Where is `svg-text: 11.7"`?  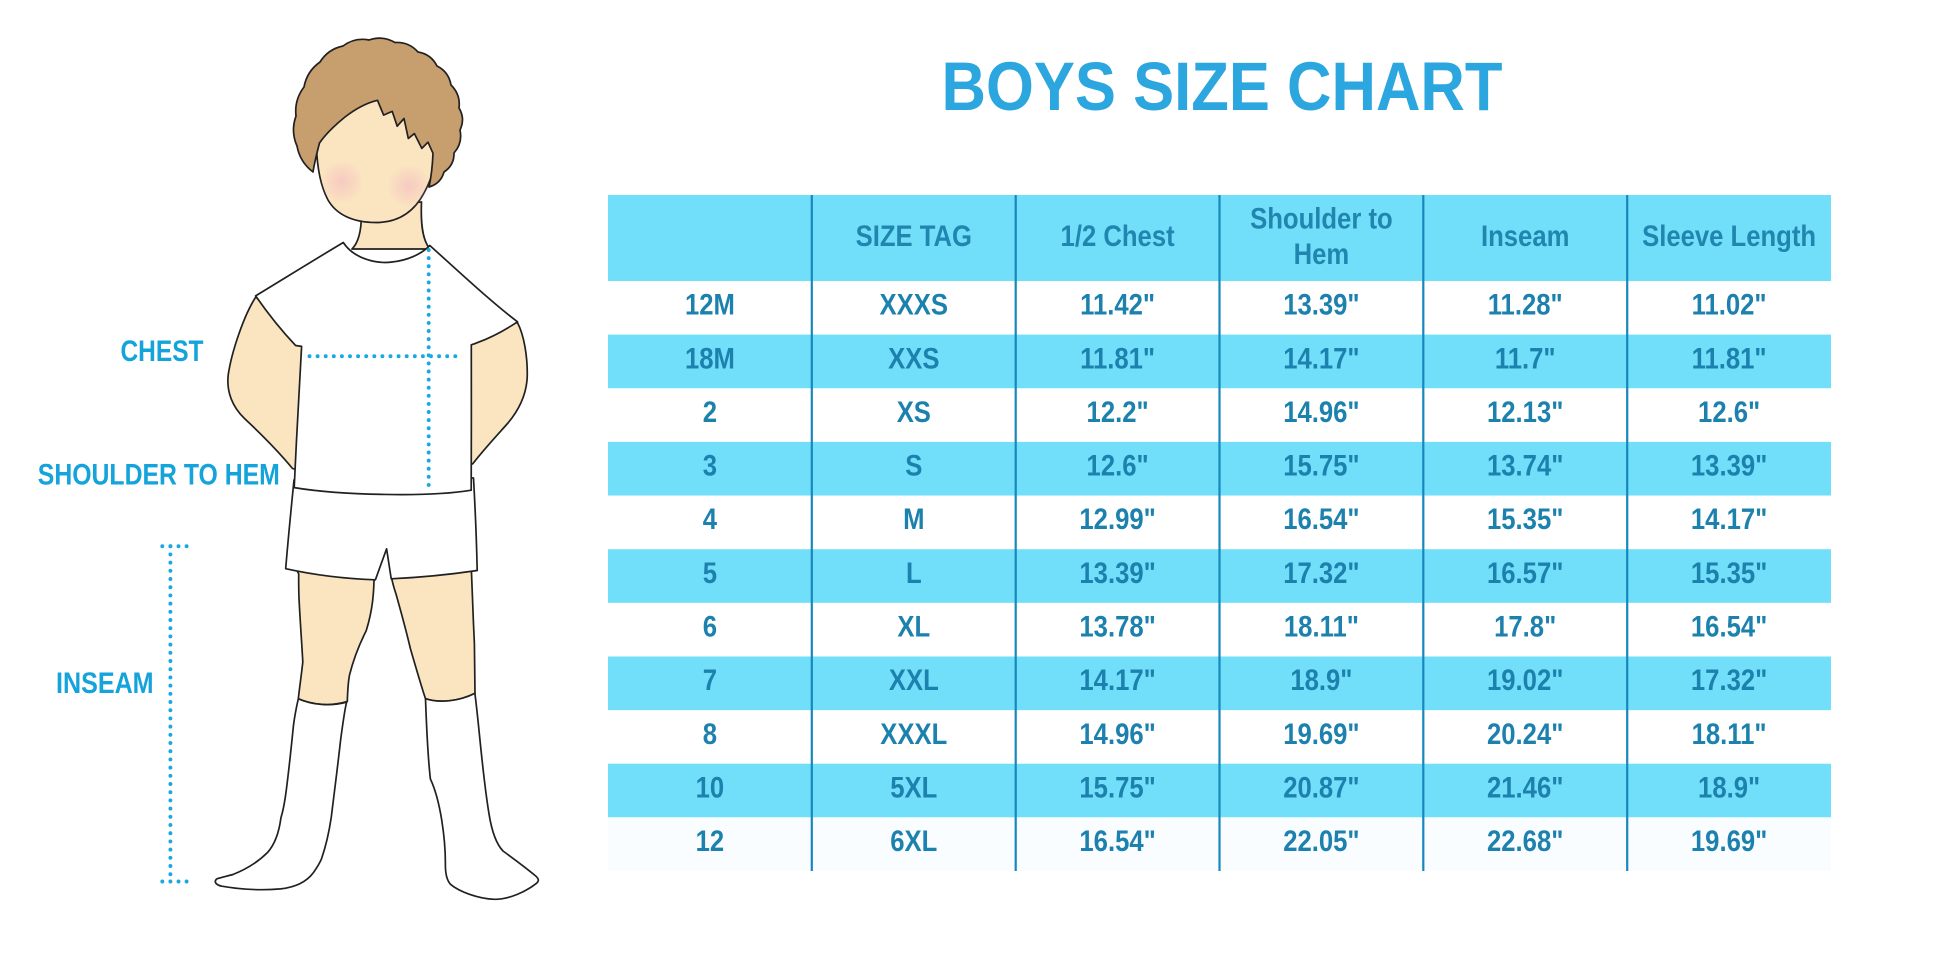
svg-text: 11.7" is located at coordinates (1525, 358).